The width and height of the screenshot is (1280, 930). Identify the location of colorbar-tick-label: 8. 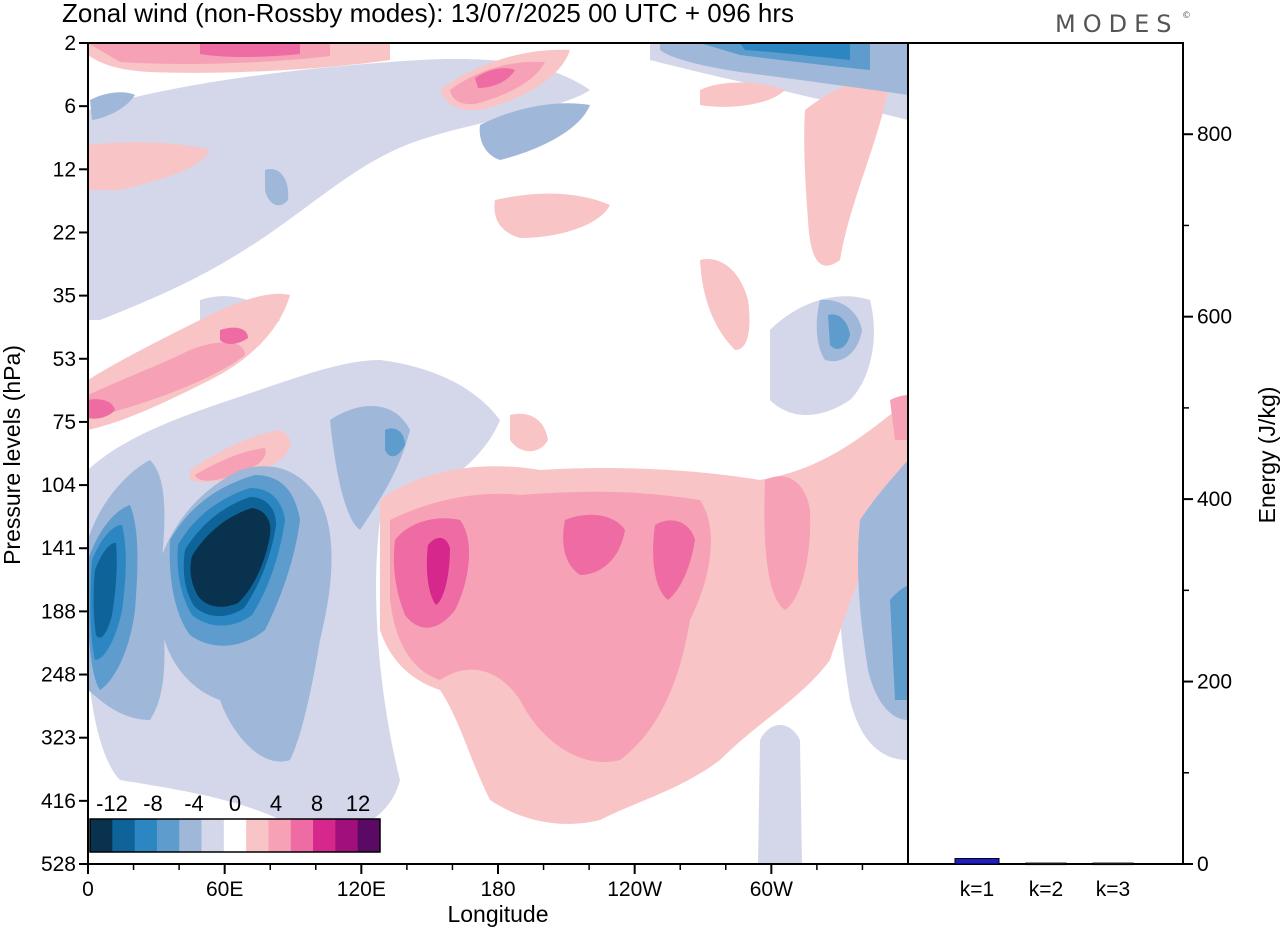
(317, 803).